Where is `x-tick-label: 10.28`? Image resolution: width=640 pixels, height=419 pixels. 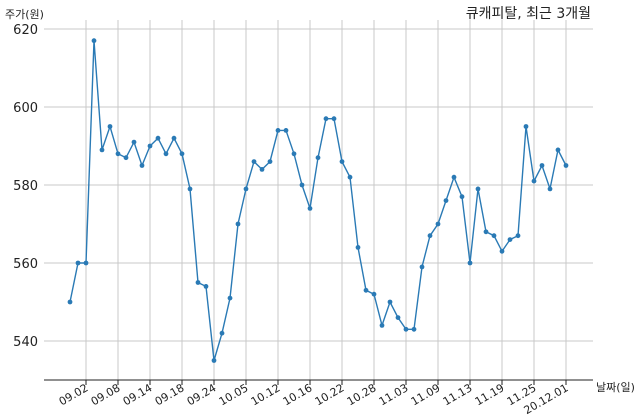
x-tick-label: 10.28 is located at coordinates (362, 394).